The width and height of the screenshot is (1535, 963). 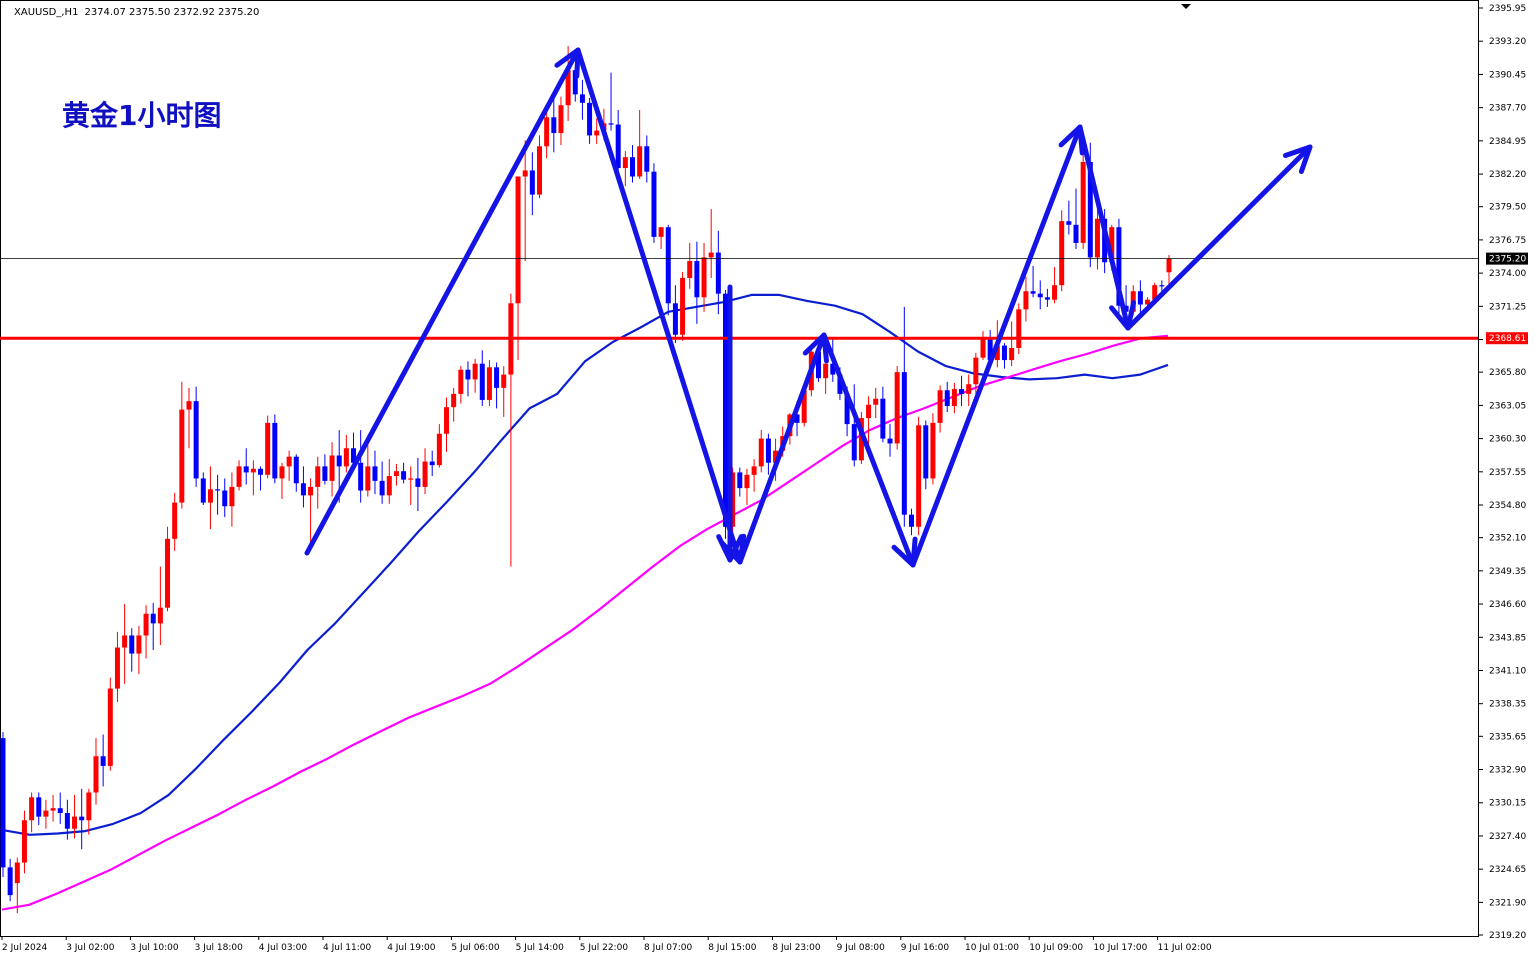 I want to click on y-tick-label: 2387.70, so click(x=1507, y=109).